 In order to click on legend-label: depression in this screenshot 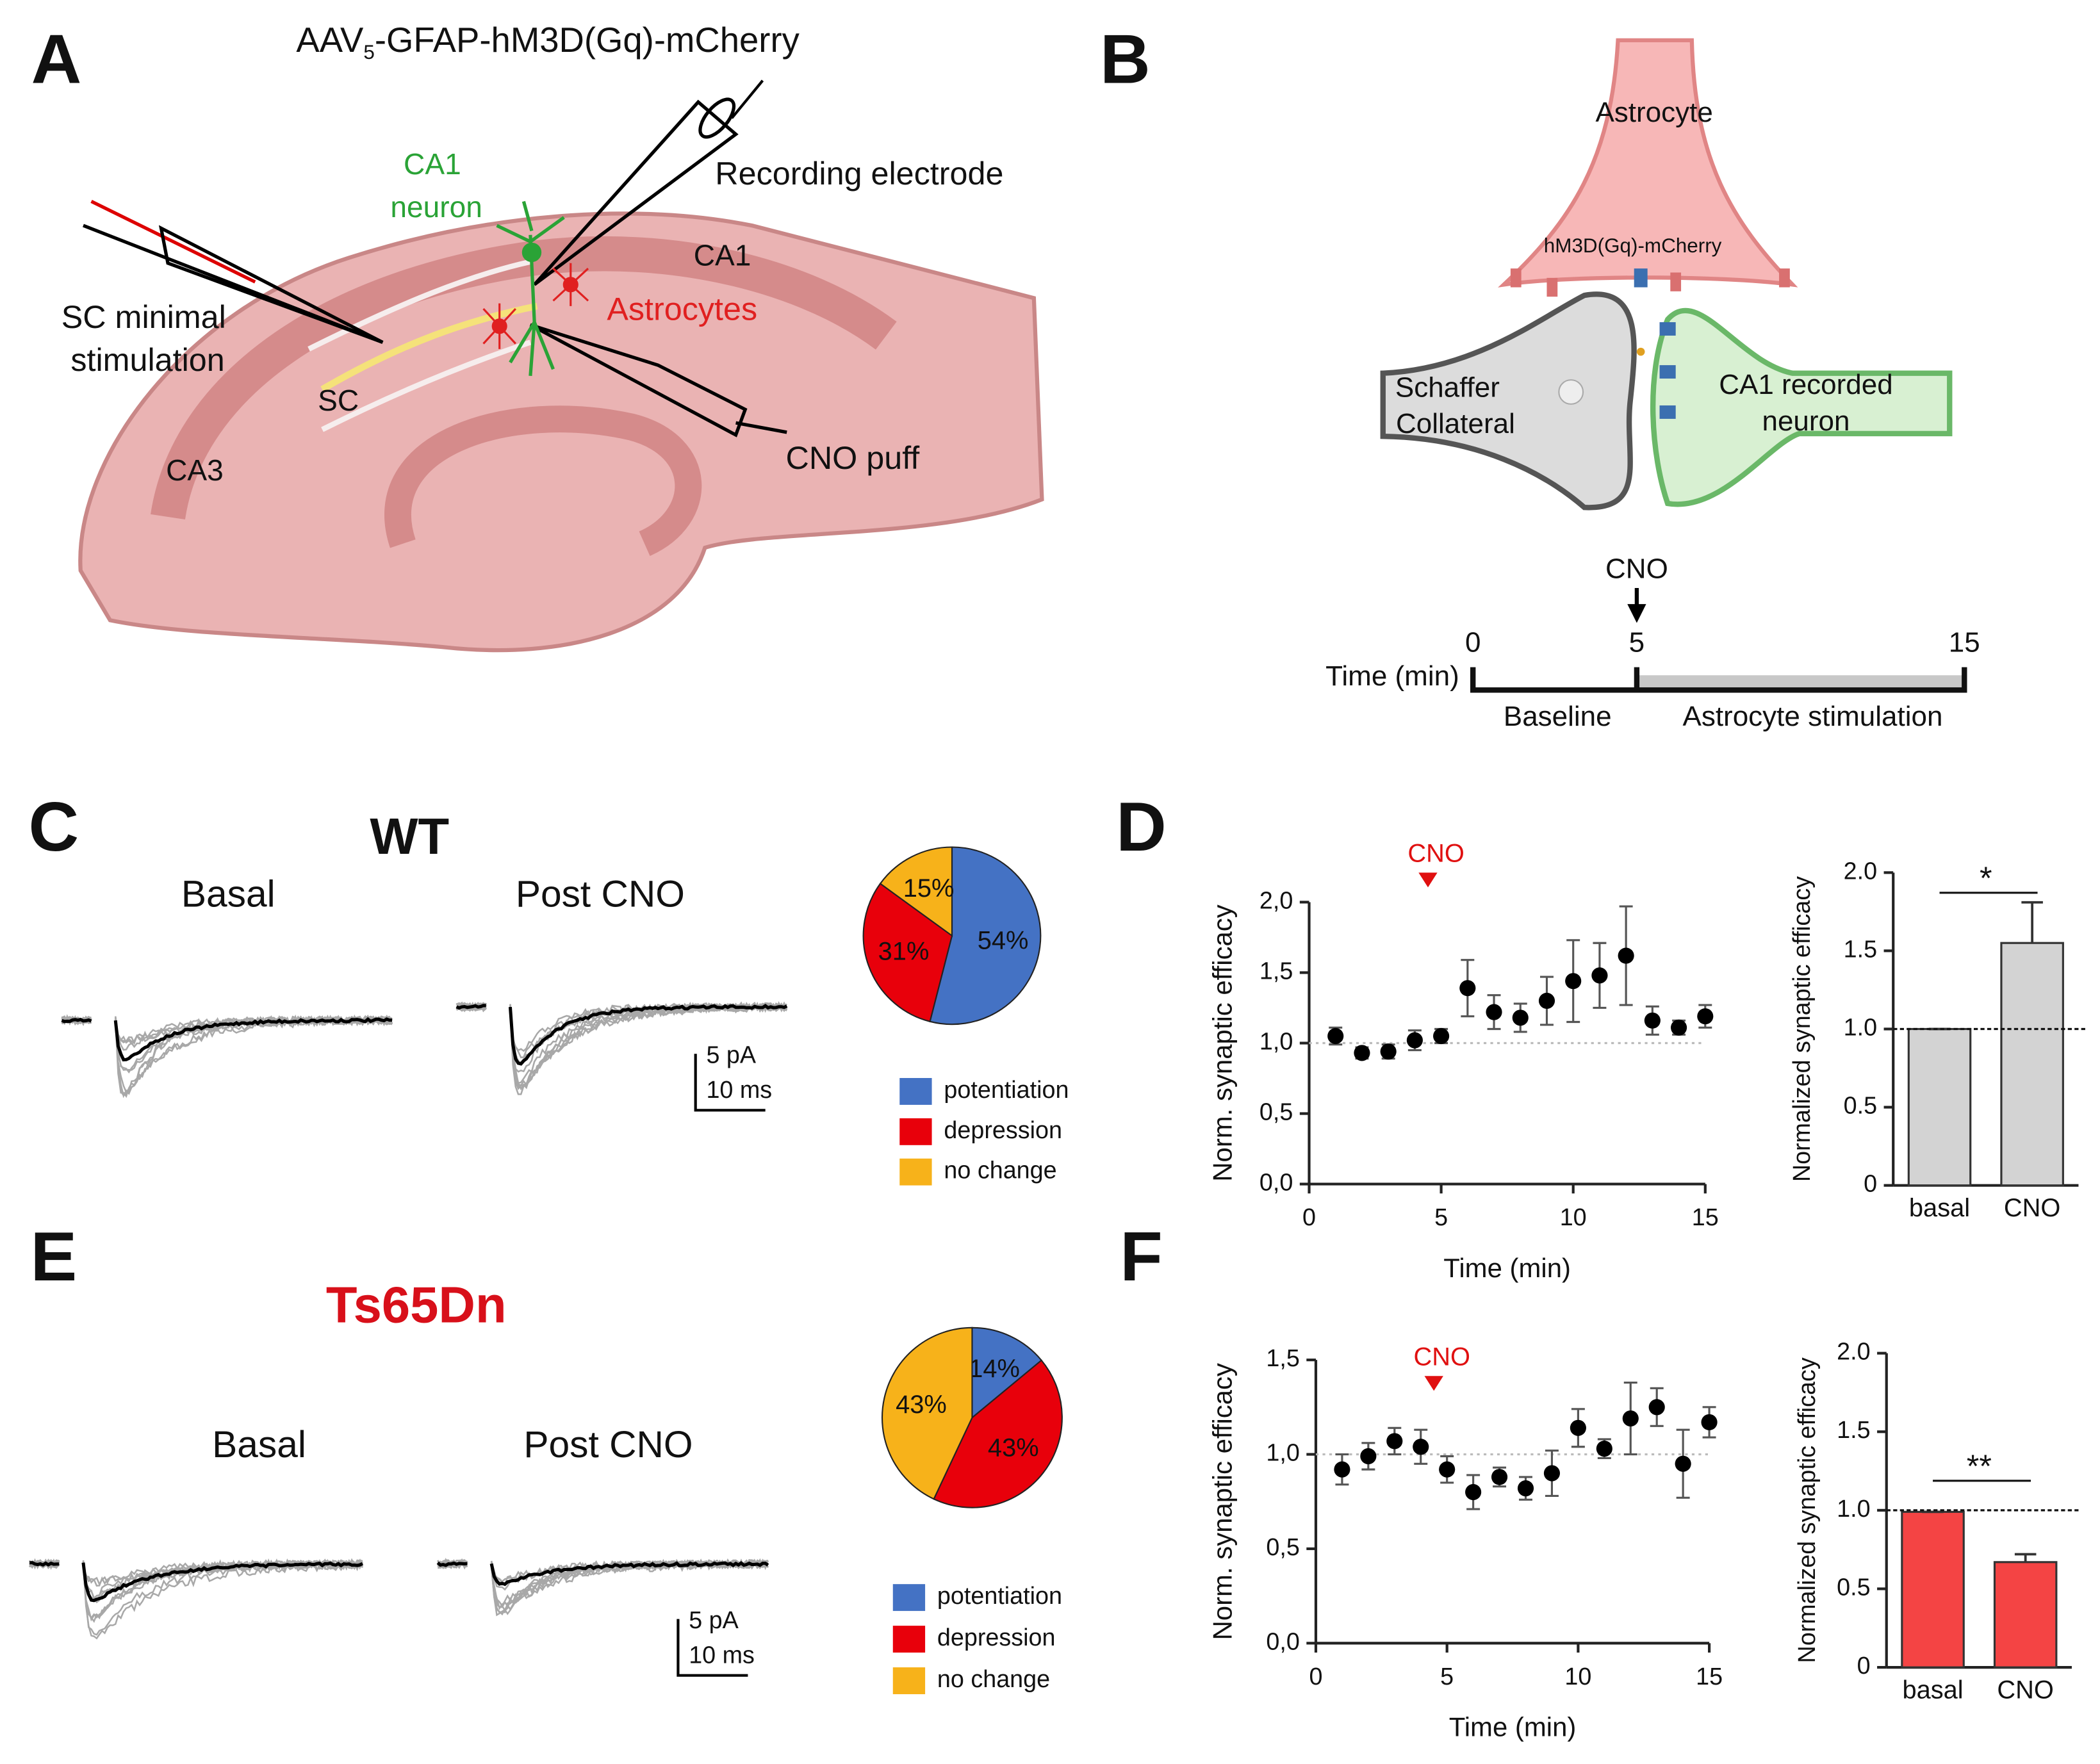, I will do `click(996, 1637)`.